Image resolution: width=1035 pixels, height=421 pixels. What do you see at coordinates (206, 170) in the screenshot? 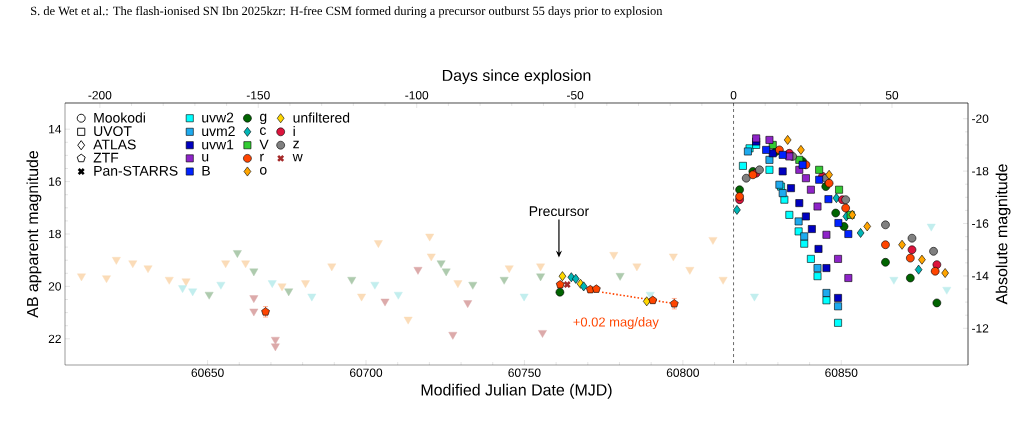
I see `legend-label: B` at bounding box center [206, 170].